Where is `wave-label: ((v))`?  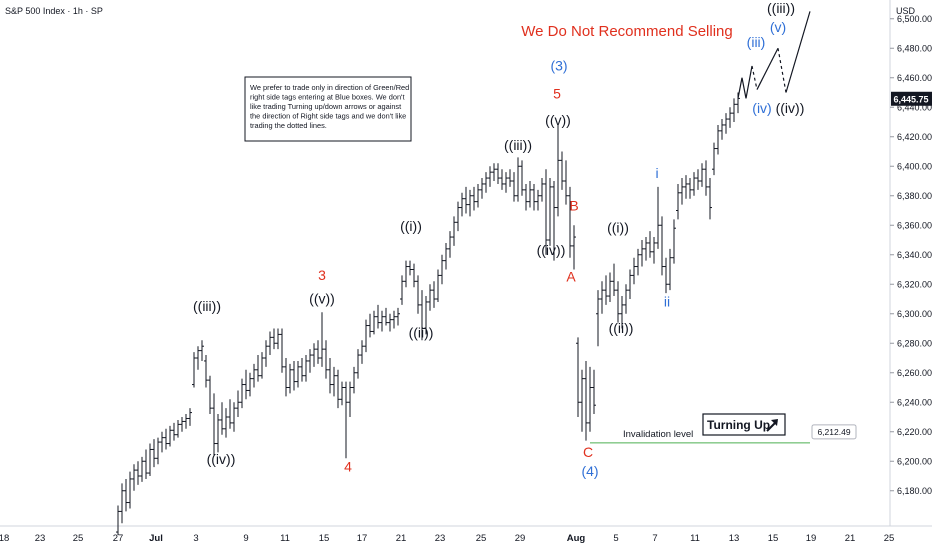
wave-label: ((v)) is located at coordinates (558, 120).